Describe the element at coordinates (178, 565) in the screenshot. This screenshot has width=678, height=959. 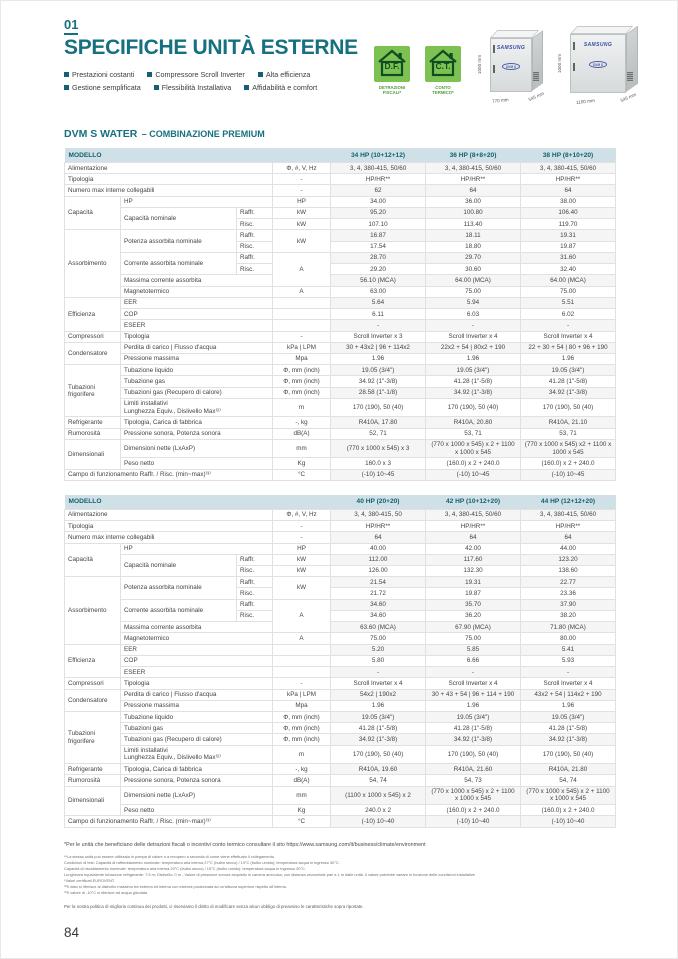
I see `spec-label-cell: Capacità nominale` at that location.